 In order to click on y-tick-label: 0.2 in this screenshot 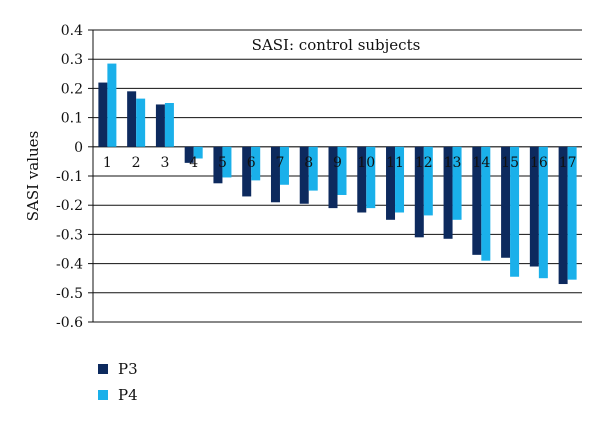, I will do `click(72, 89)`.